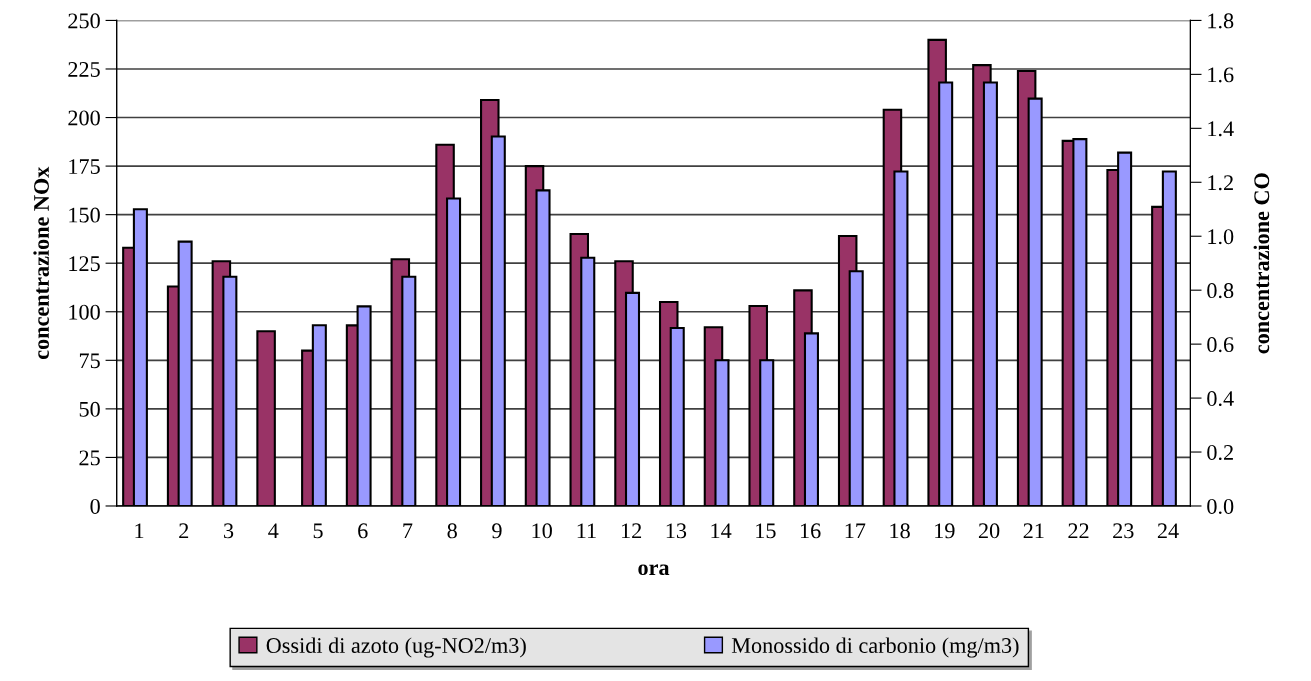 The height and width of the screenshot is (681, 1311). Describe the element at coordinates (632, 531) in the screenshot. I see `x-tick-label: 12` at that location.